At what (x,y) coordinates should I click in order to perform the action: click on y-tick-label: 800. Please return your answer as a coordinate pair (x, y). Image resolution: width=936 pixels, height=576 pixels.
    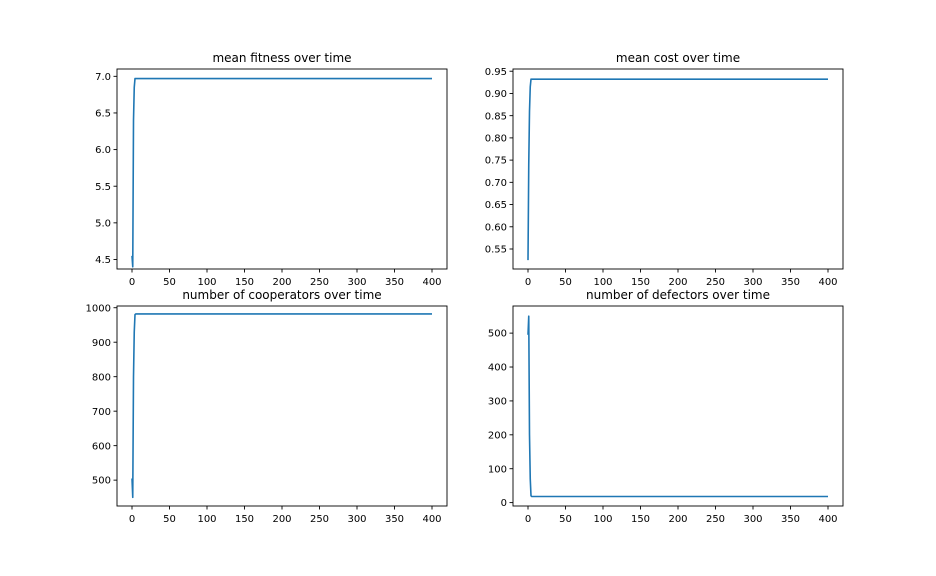
    Looking at the image, I should click on (101, 377).